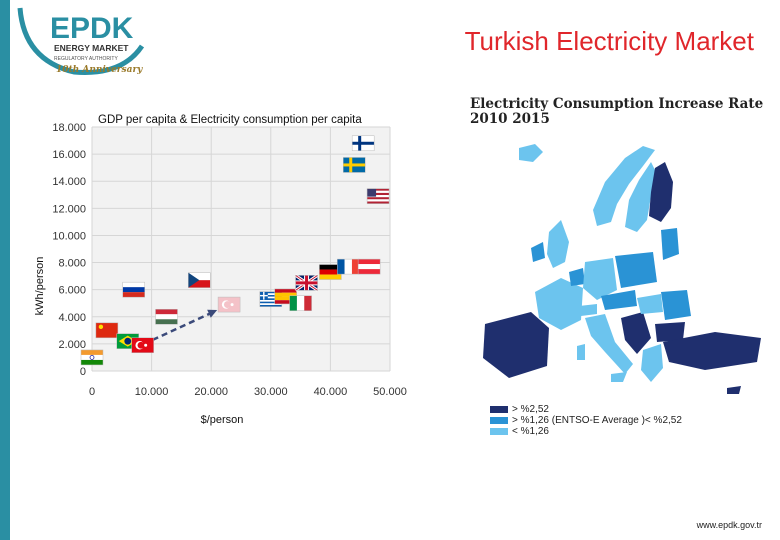  What do you see at coordinates (92, 28) in the screenshot?
I see `logo-mark: EPDK` at bounding box center [92, 28].